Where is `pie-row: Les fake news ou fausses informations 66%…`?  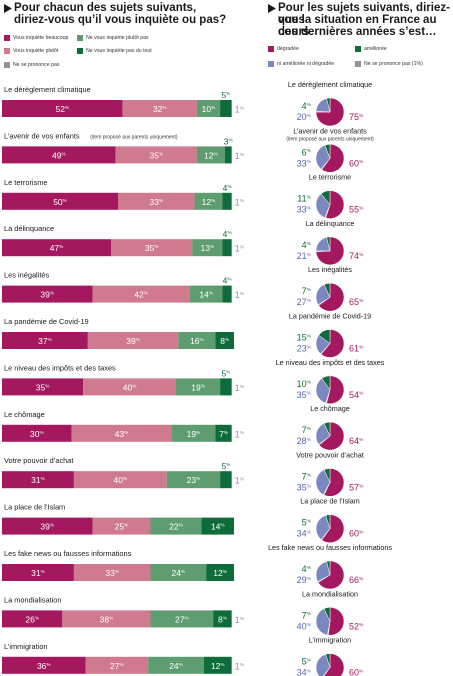 pie-row: Les fake news ou fausses informations 66%… is located at coordinates (330, 566).